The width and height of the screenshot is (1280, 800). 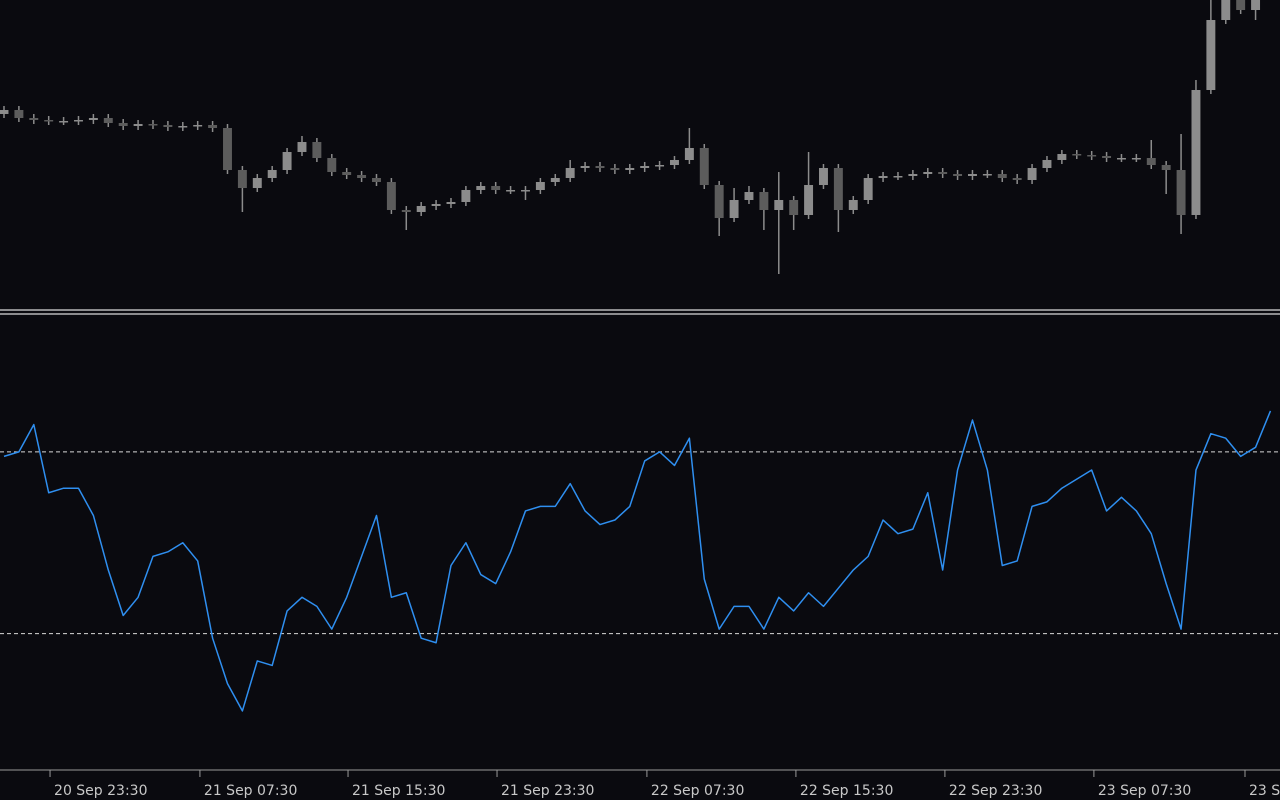 I want to click on x-tick-label: 21 Sep 23:30, so click(x=547, y=791).